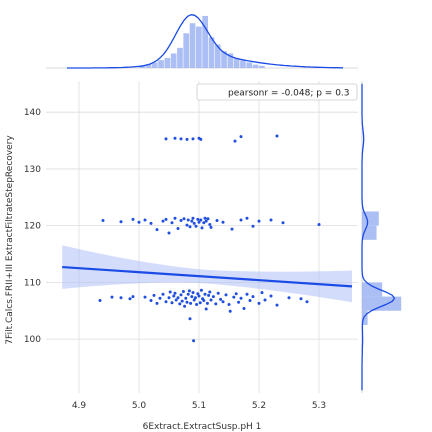  I want to click on y-tick-label: 100, so click(32, 340).